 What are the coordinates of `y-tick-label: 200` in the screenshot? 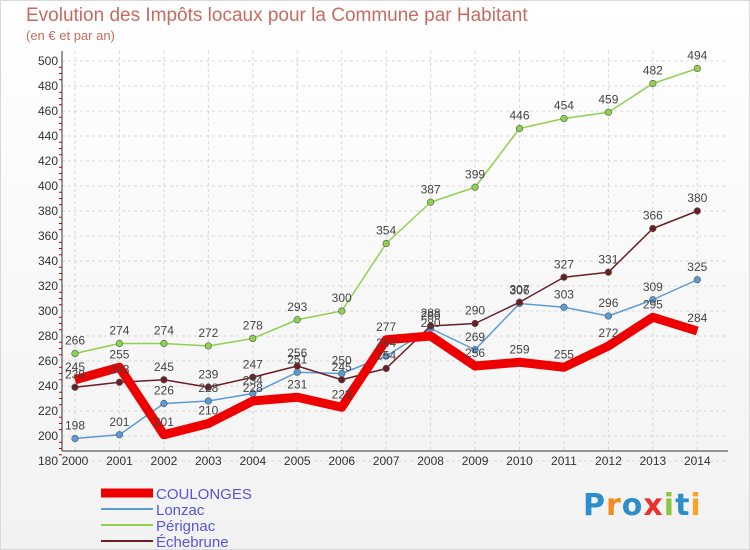 It's located at (48, 436).